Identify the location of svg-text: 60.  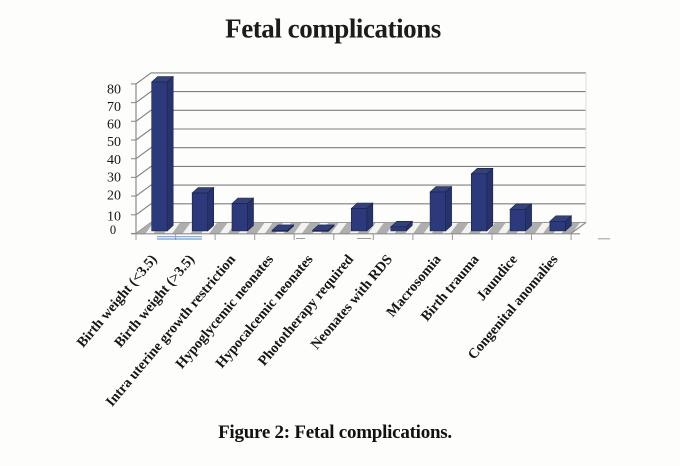
(114, 125).